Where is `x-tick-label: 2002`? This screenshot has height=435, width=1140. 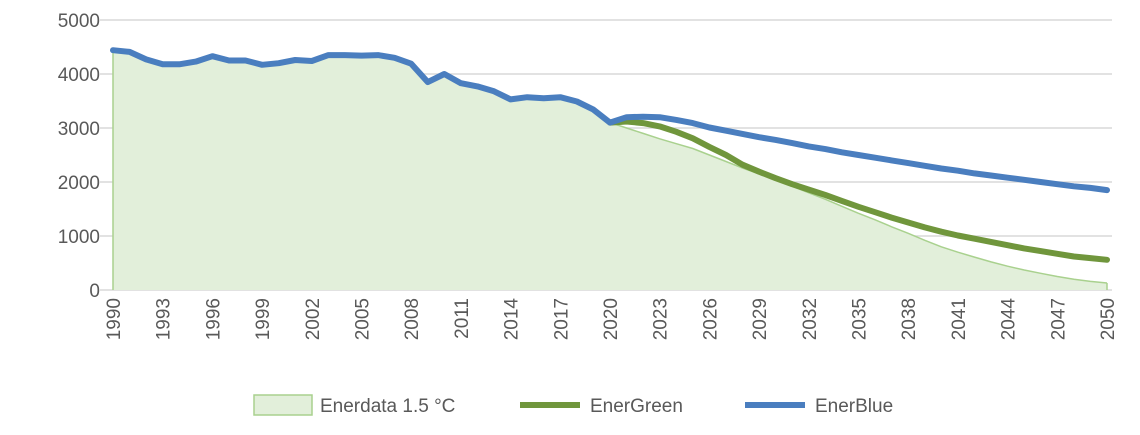 x-tick-label: 2002 is located at coordinates (313, 319).